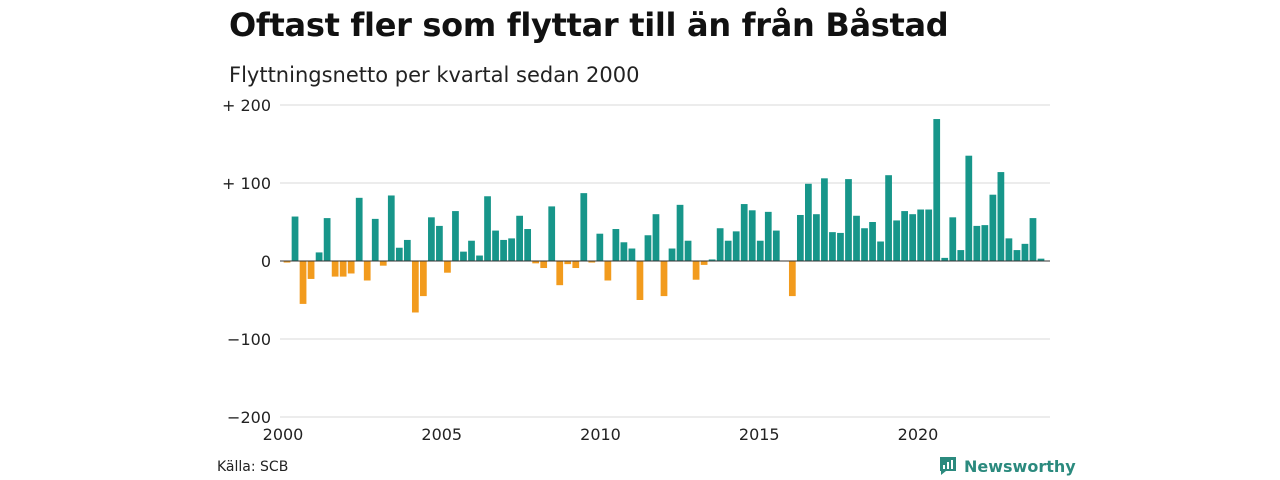  Describe the element at coordinates (246, 105) in the screenshot. I see `y-tick-label: + 200` at that location.